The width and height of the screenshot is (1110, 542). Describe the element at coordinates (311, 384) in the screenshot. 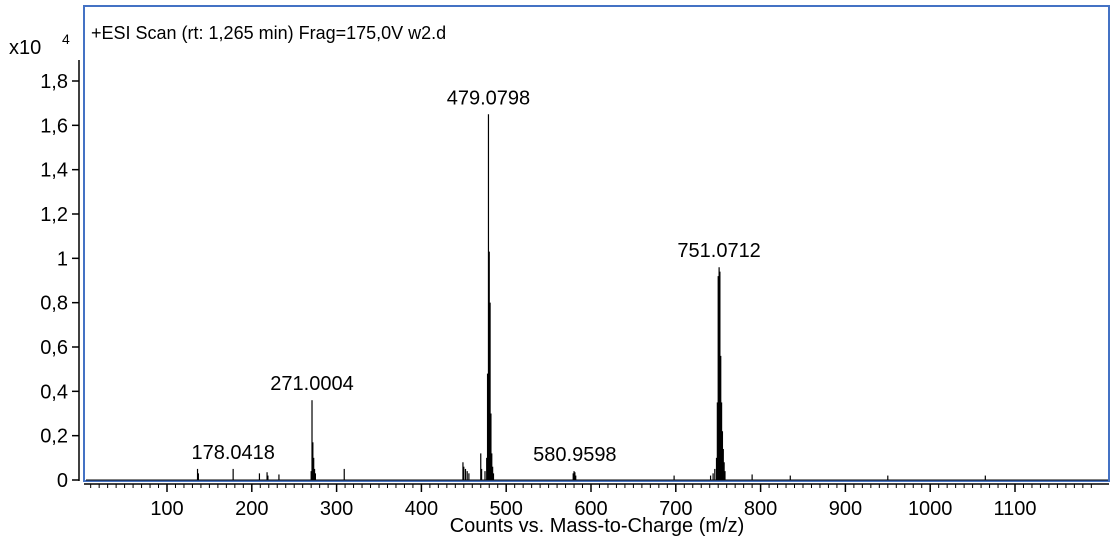

I see `peak-label: 271.0004` at that location.